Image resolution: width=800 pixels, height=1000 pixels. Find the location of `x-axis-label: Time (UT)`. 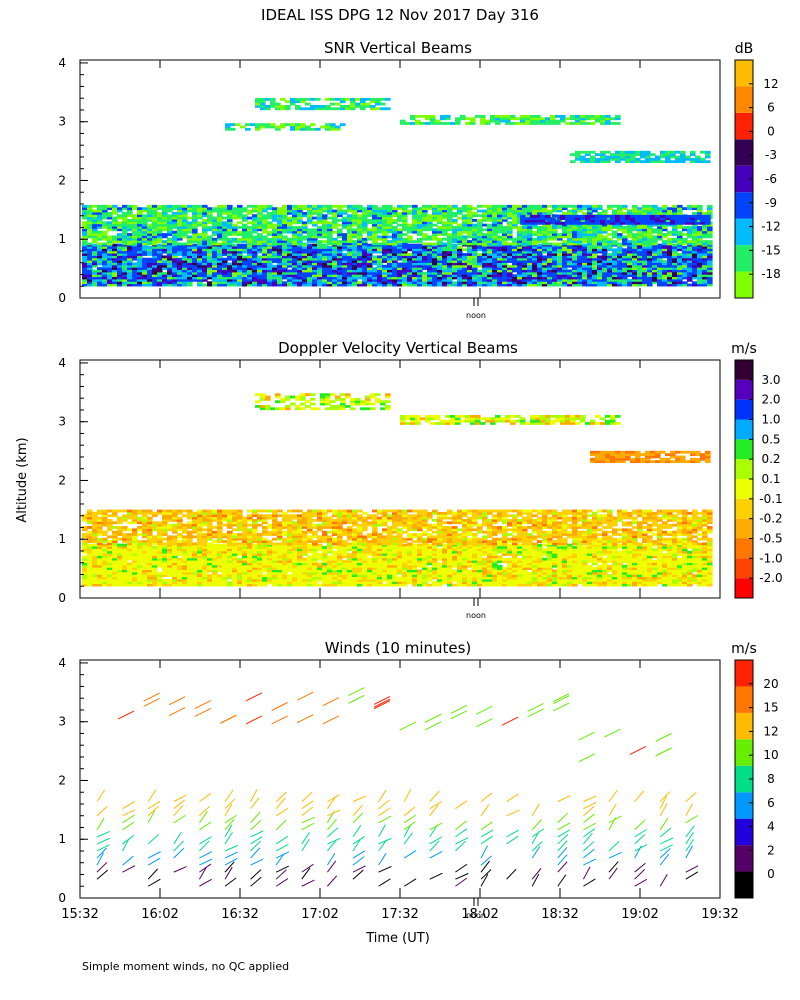

x-axis-label: Time (UT) is located at coordinates (397, 938).